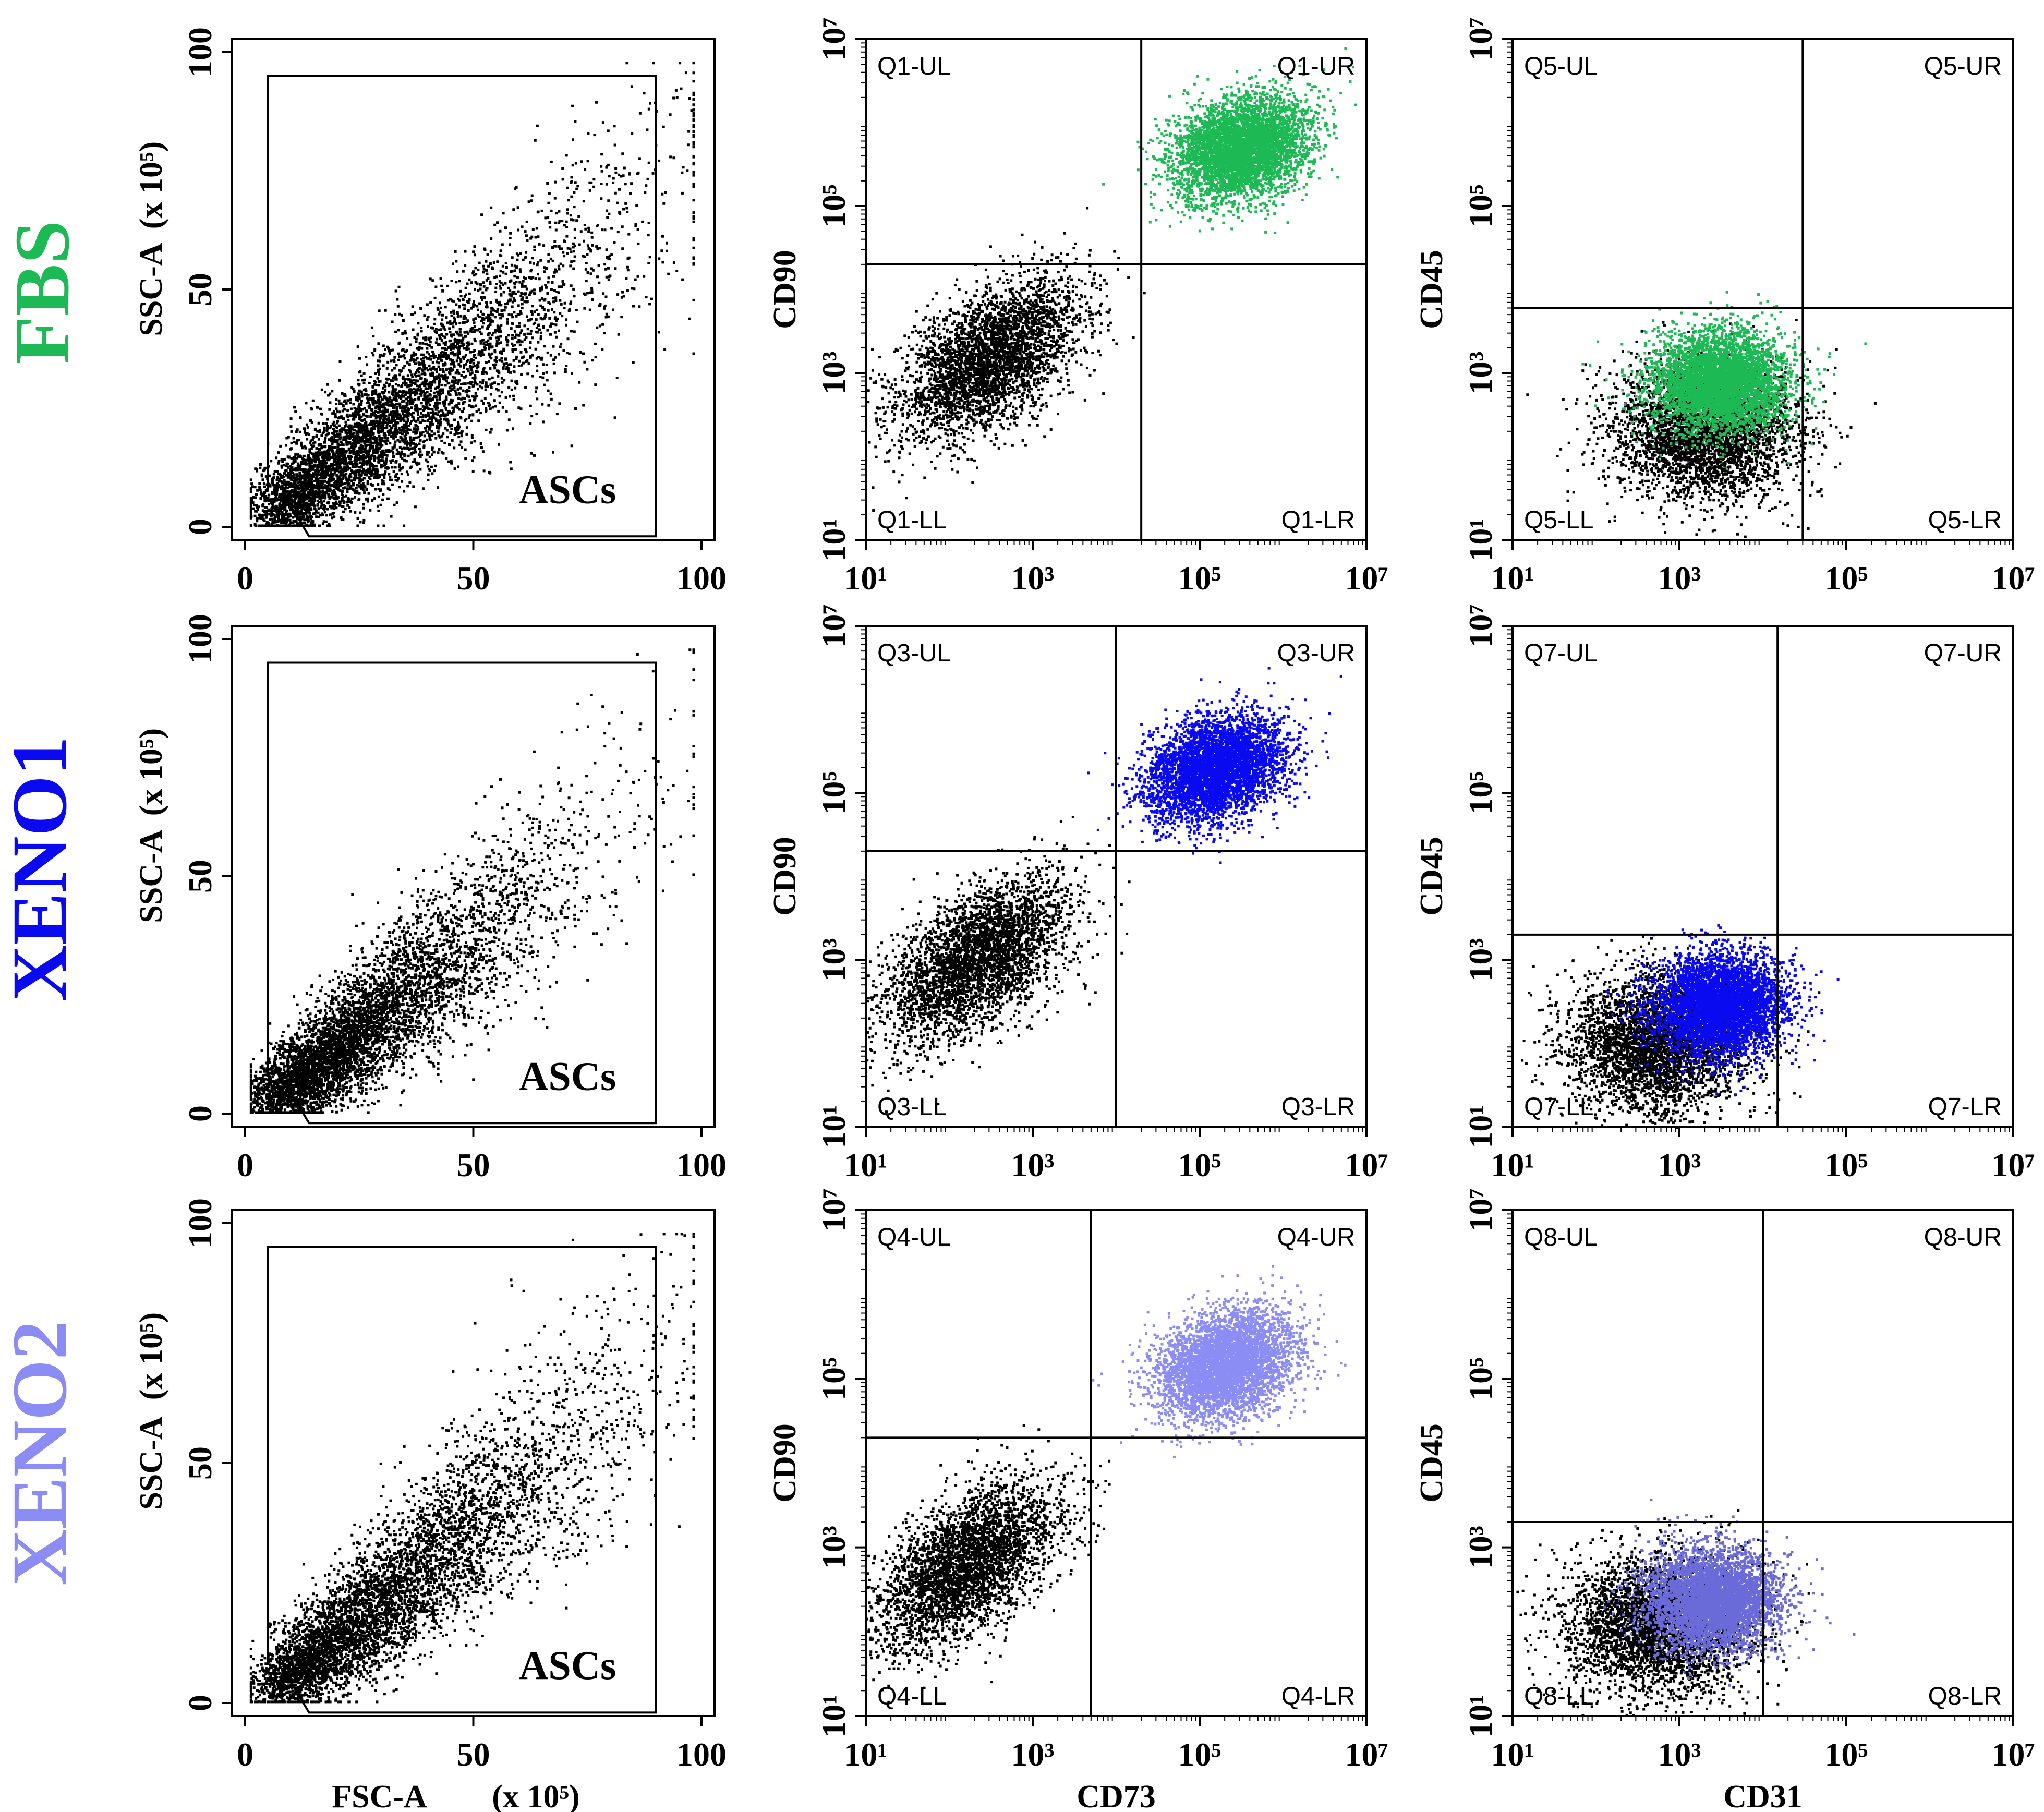  I want to click on quadrant-lr: Q3-LR, so click(1318, 1107).